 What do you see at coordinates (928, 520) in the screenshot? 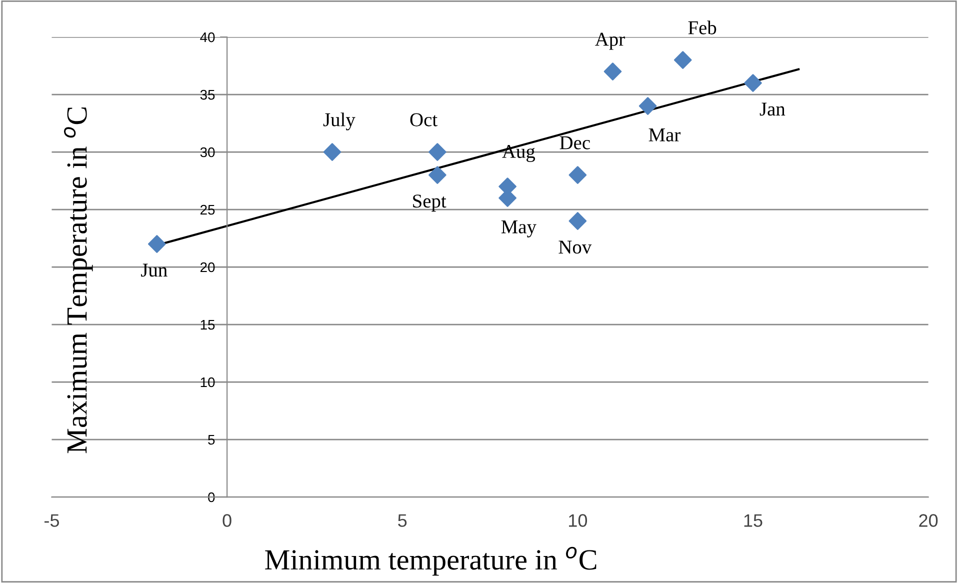
I see `x-tick-label: 20` at bounding box center [928, 520].